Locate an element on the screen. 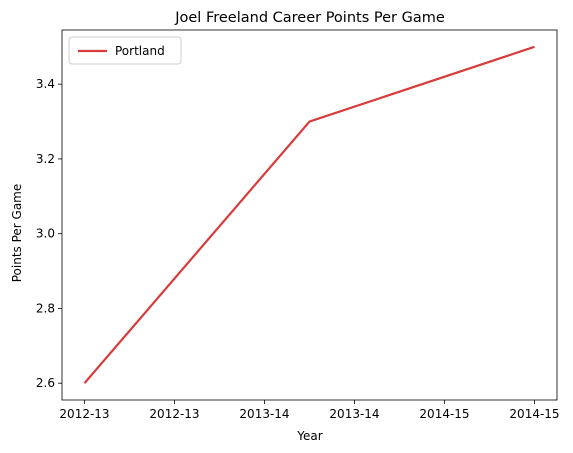 The width and height of the screenshot is (573, 453). y-tick-label: 3.0 is located at coordinates (45, 234).